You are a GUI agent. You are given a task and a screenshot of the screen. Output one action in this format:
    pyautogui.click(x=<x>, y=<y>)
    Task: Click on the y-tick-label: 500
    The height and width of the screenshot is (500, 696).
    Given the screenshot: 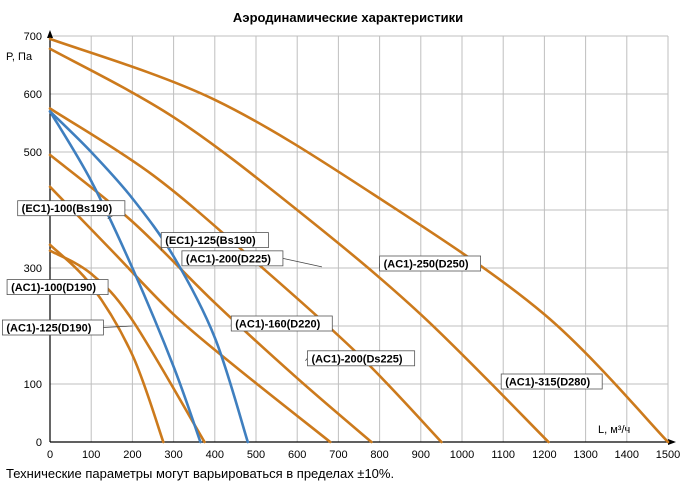 What is the action you would take?
    pyautogui.click(x=33, y=153)
    